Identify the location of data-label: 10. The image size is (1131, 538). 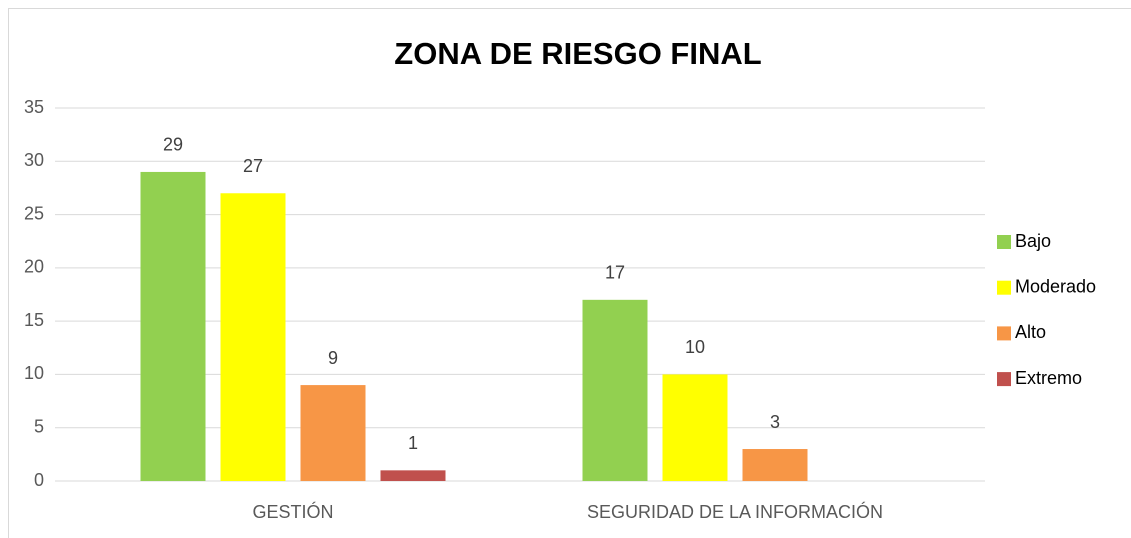
(695, 347).